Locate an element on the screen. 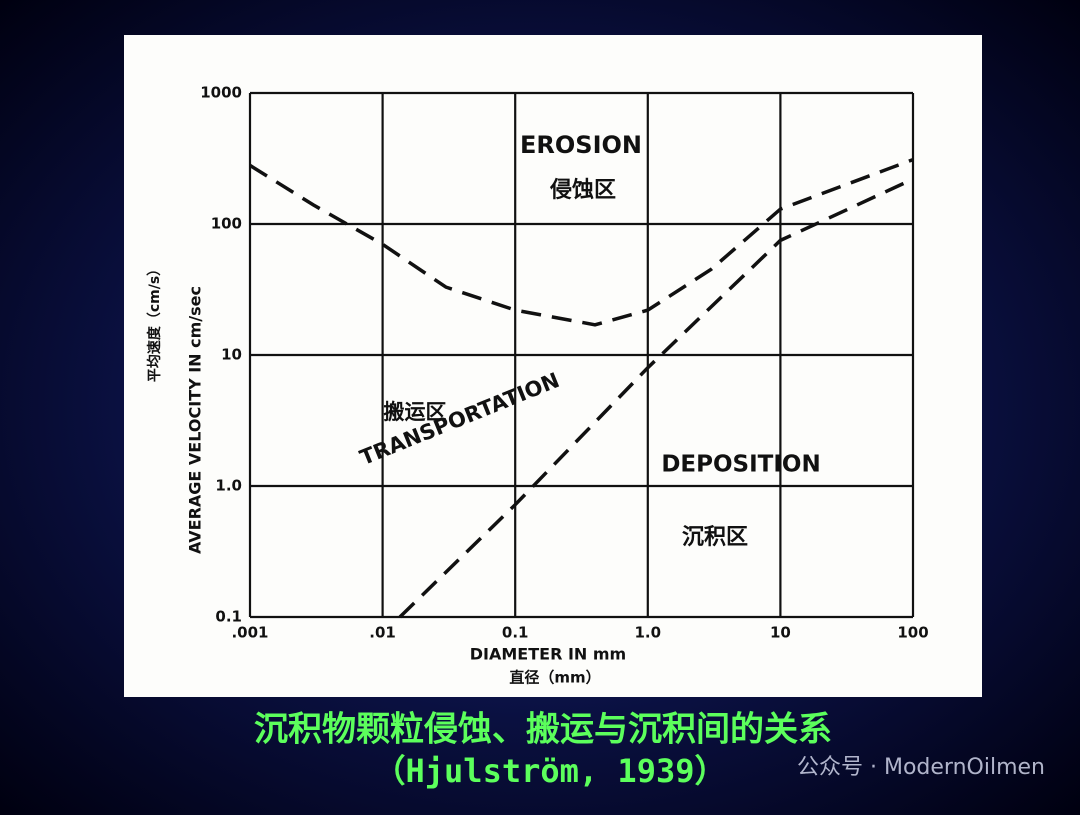  y-tick-label: 1.0 is located at coordinates (228, 486).